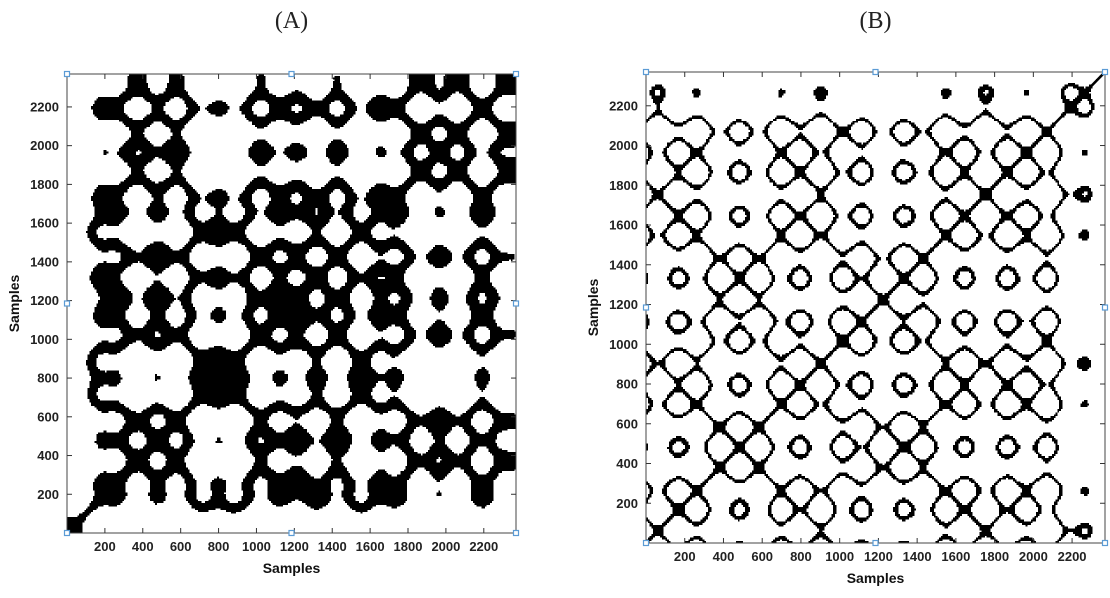 Image resolution: width=1110 pixels, height=598 pixels. Describe the element at coordinates (955, 556) in the screenshot. I see `x-tick-label-b-7: 1600` at that location.